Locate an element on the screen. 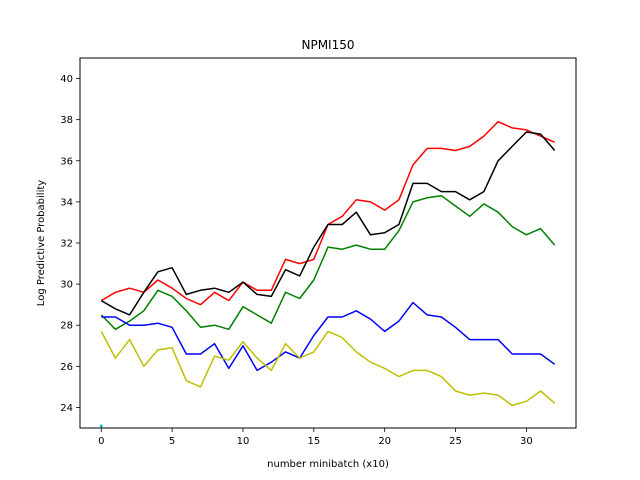 The width and height of the screenshot is (640, 480). series-line is located at coordinates (328, 368).